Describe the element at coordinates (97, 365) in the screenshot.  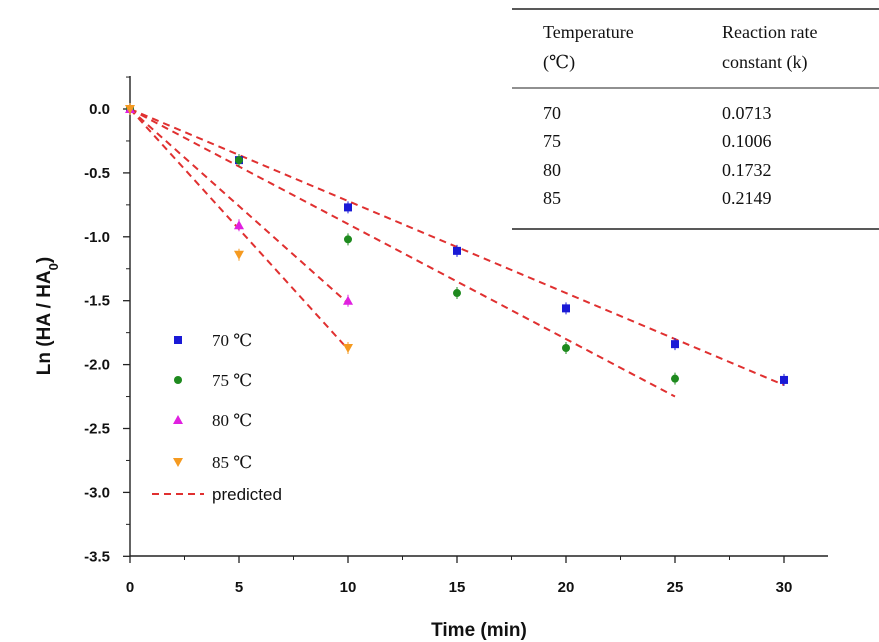
I see `y-tick-label: -2.0` at that location.